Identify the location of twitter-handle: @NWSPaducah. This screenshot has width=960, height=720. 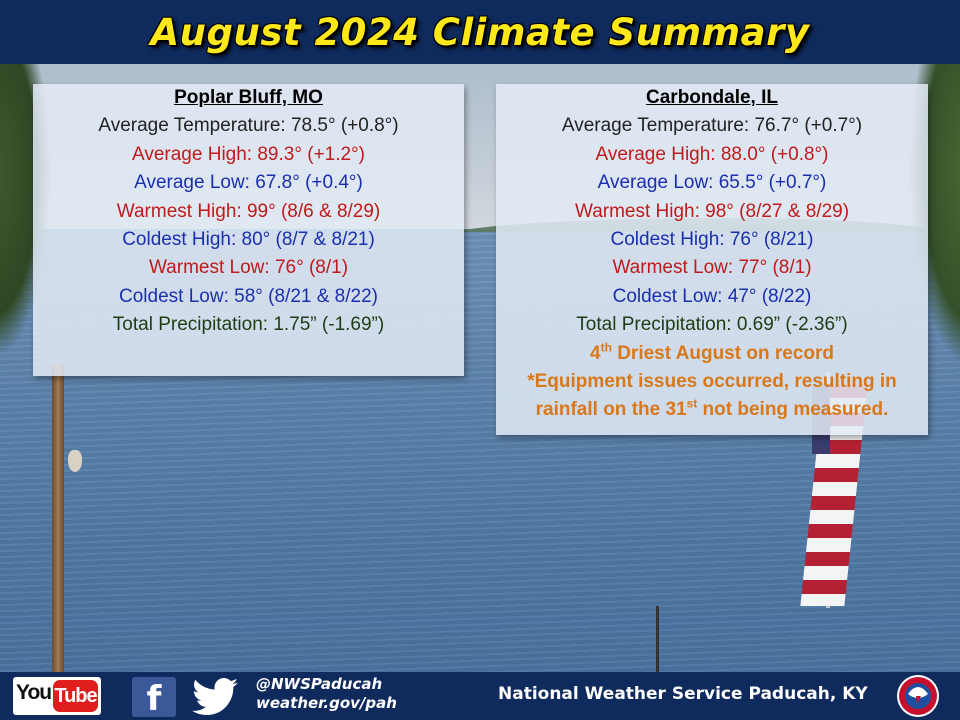
(319, 684).